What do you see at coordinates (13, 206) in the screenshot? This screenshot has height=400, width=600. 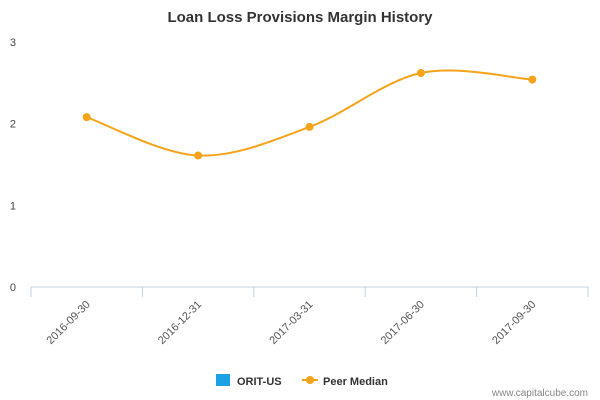 I see `y-tick-label: 1` at bounding box center [13, 206].